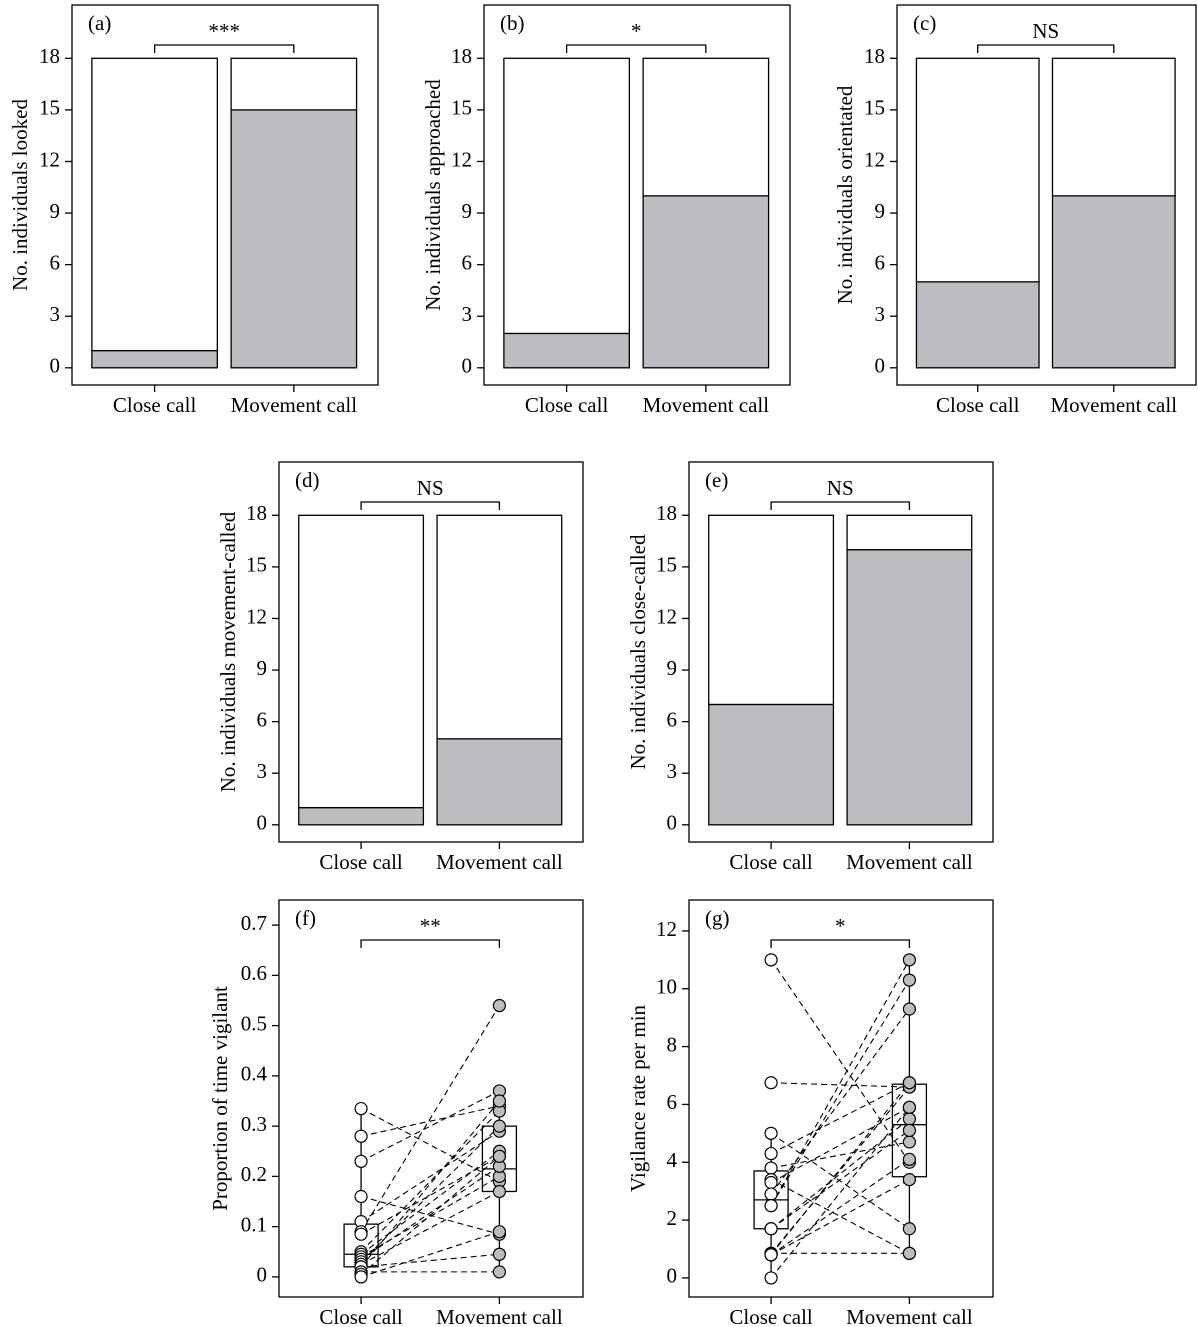  I want to click on y-tick-label: 0.1, so click(254, 1224).